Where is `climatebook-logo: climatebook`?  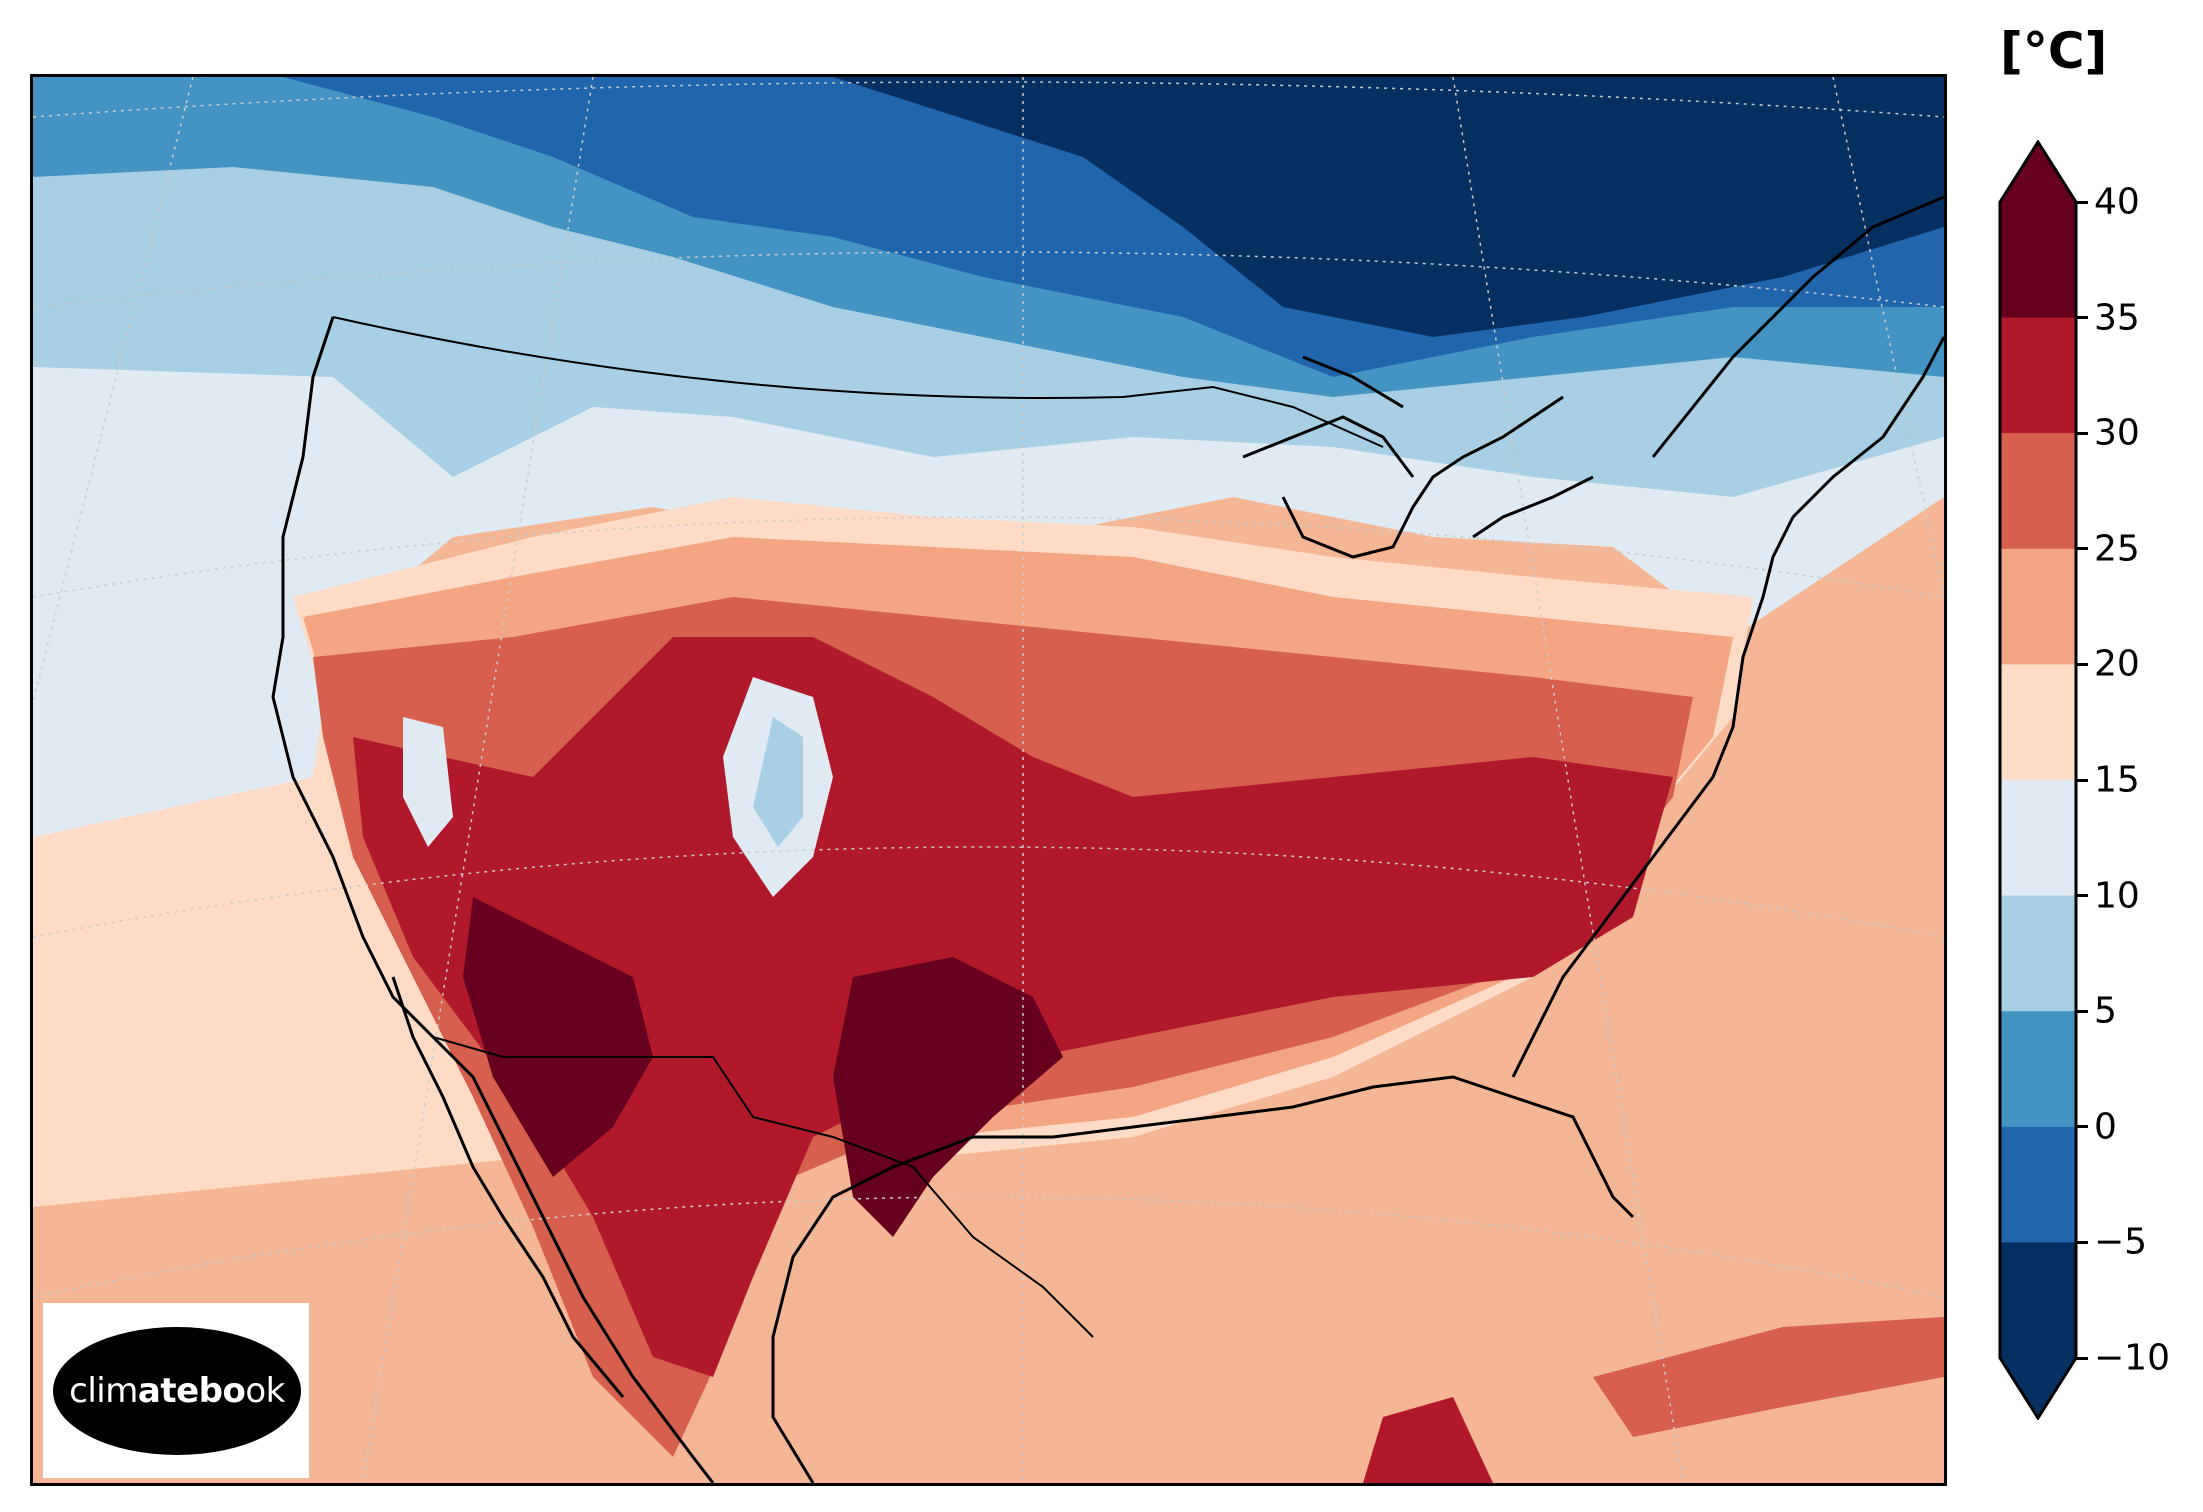
climatebook-logo: climatebook is located at coordinates (176, 1390).